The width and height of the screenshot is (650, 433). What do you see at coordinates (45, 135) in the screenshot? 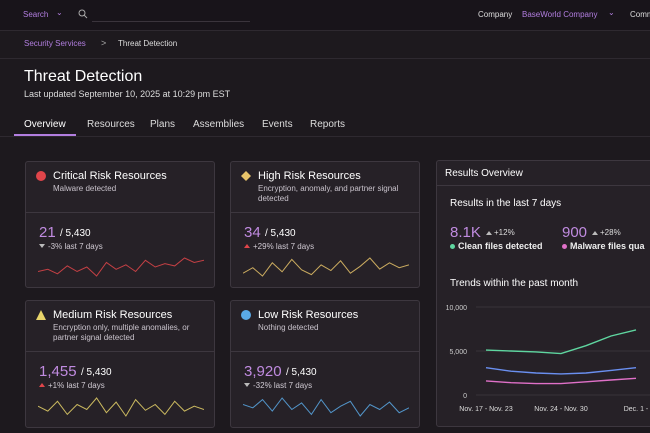
I see `active-tab-indicator` at bounding box center [45, 135].